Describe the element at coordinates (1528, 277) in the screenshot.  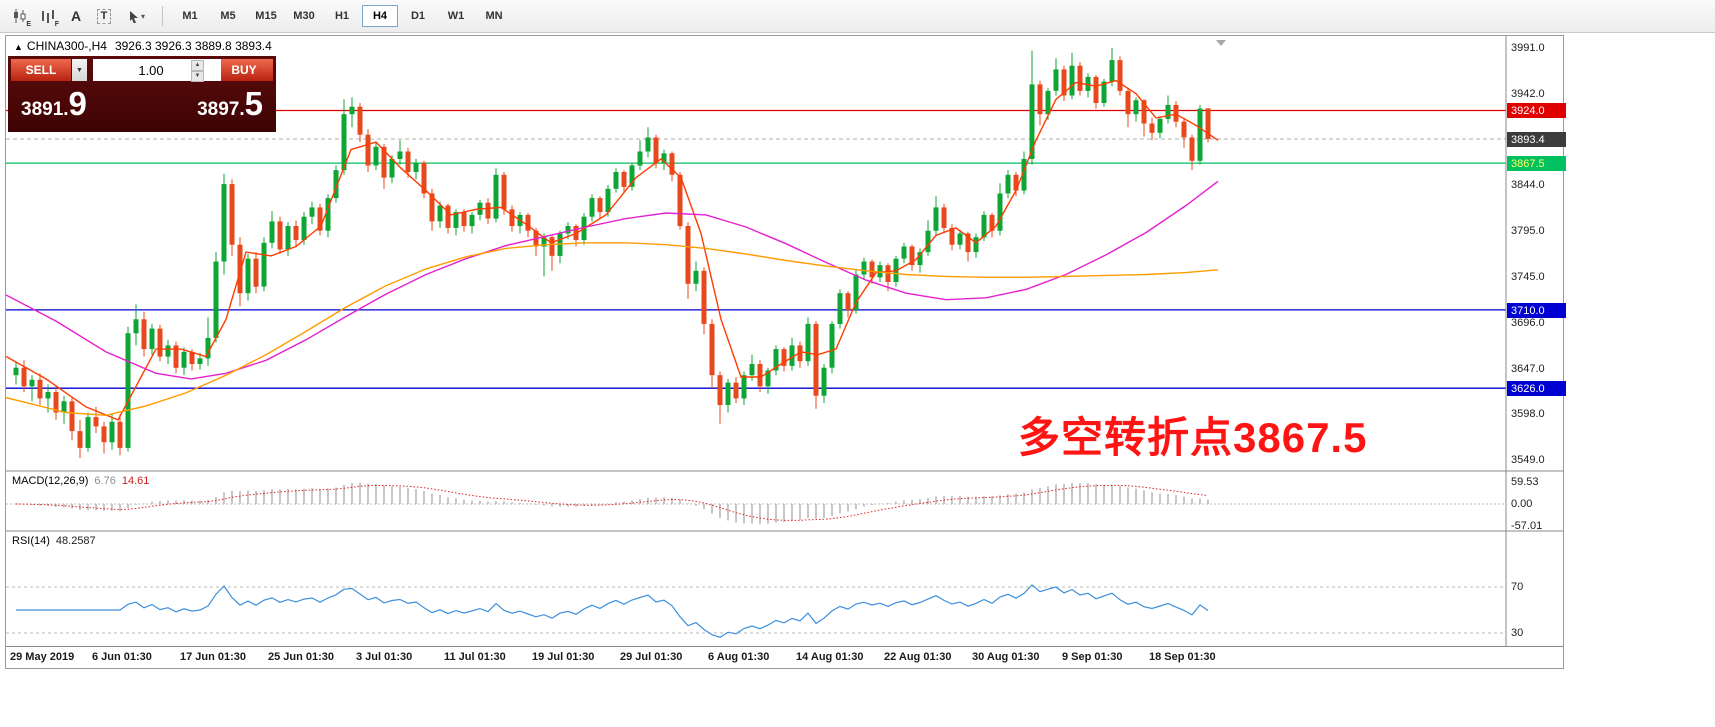
I see `price-tick: 3745.0` at that location.